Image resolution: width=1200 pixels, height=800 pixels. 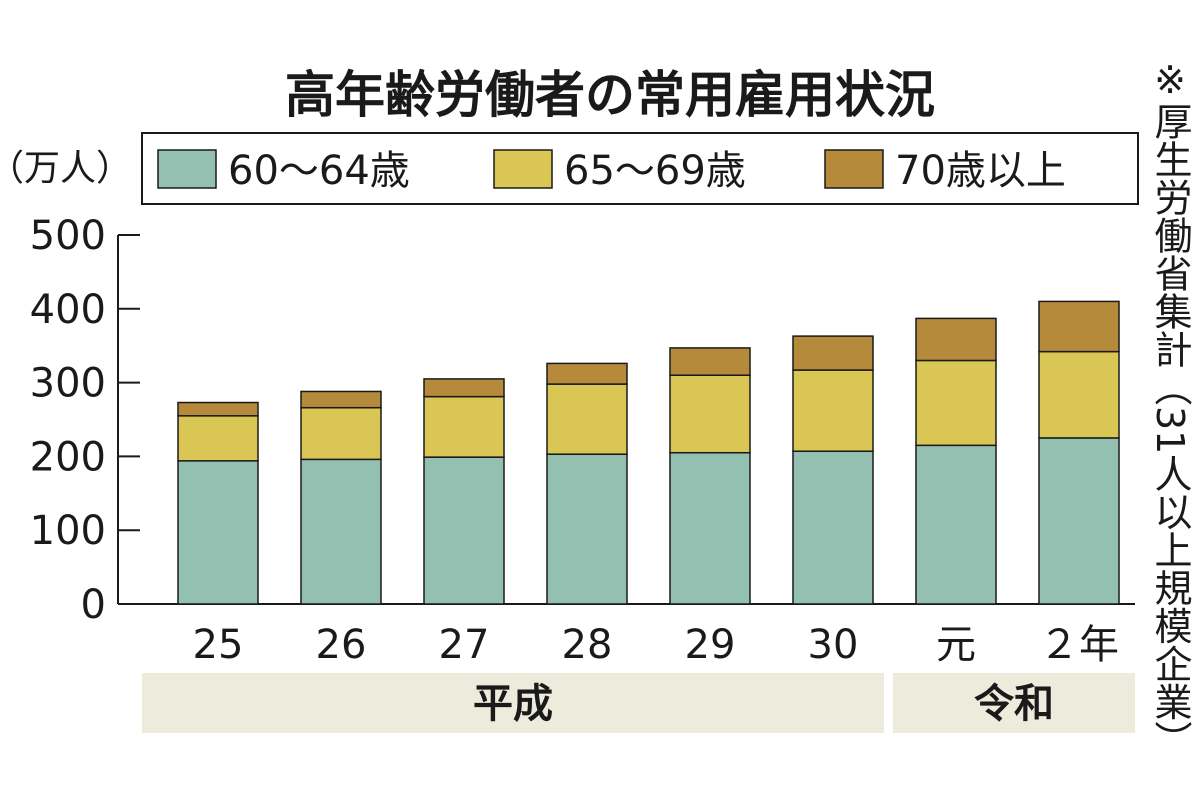 What do you see at coordinates (68, 310) in the screenshot?
I see `y-tick-label: 400` at bounding box center [68, 310].